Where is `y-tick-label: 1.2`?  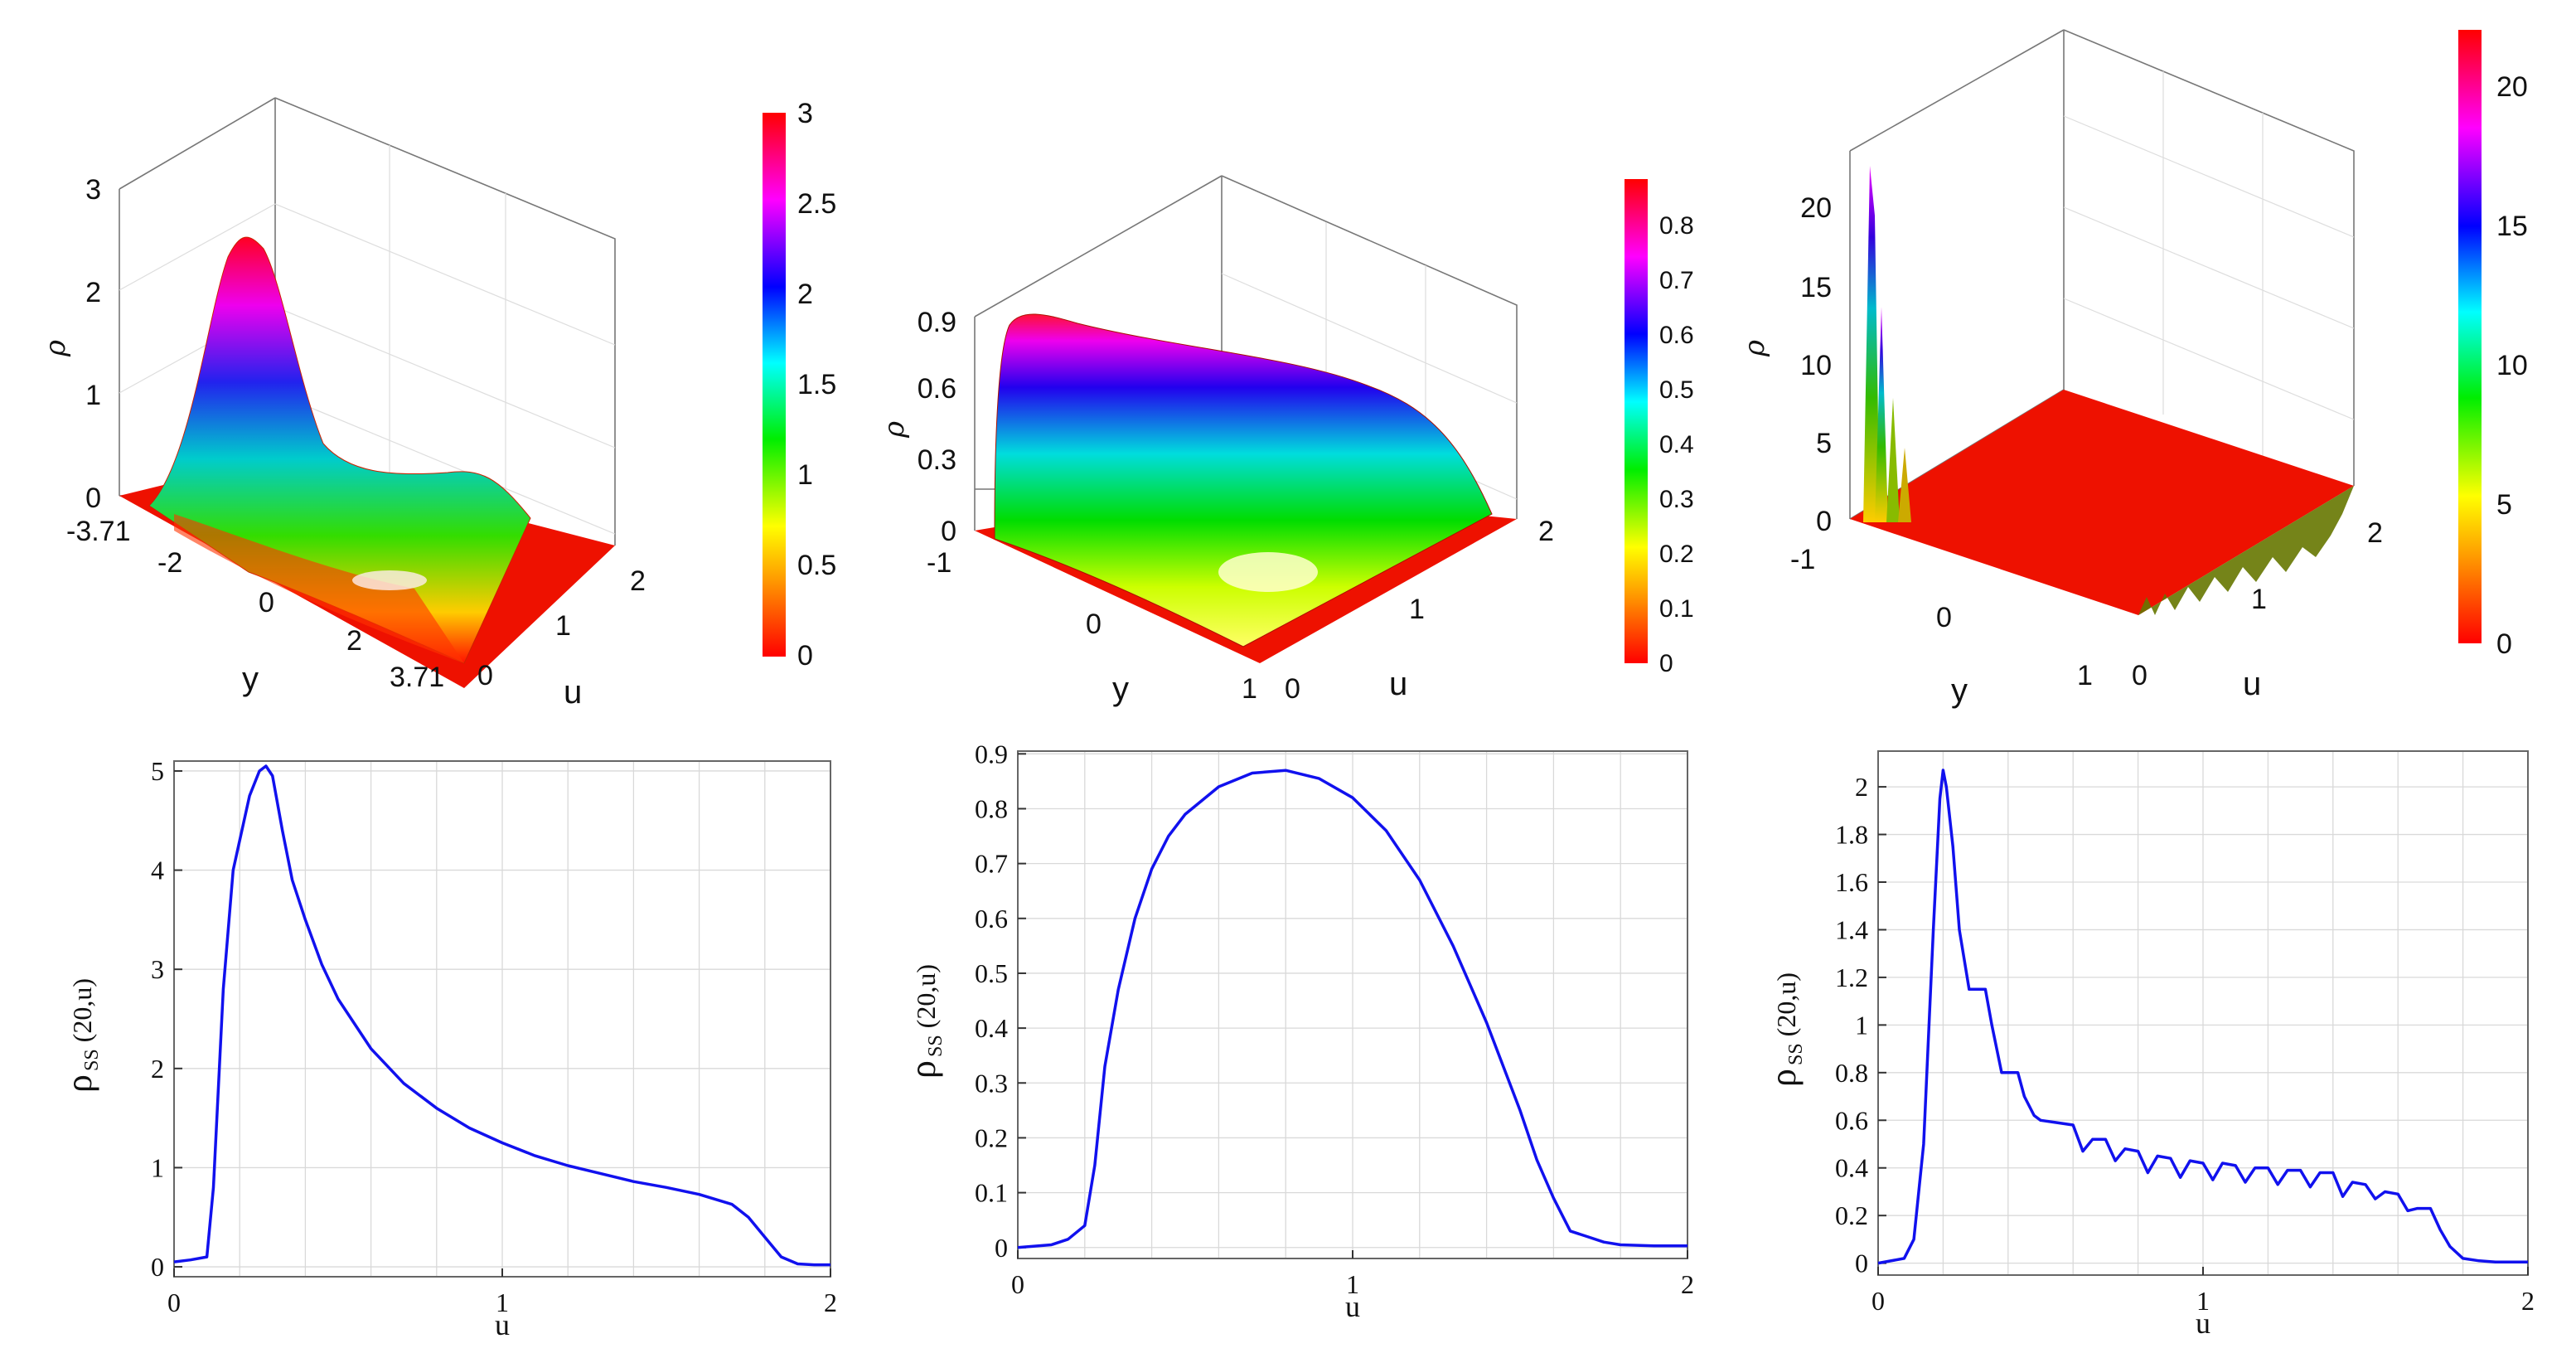 y-tick-label: 1.2 is located at coordinates (1851, 978).